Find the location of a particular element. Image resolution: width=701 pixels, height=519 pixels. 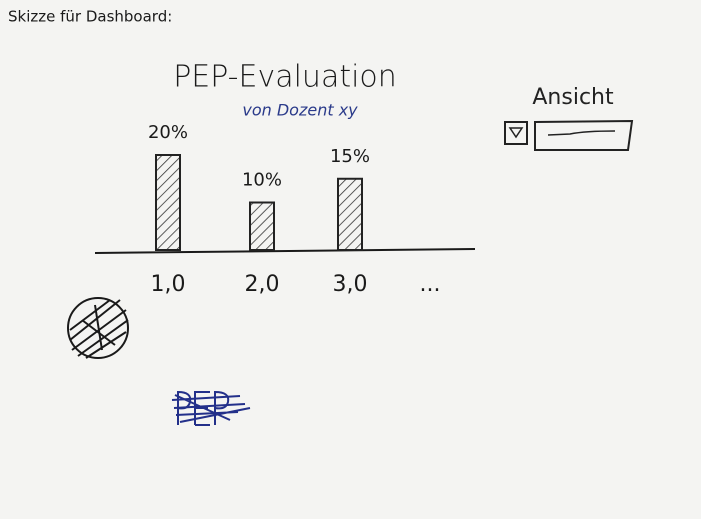

dropdown-arrow is located at coordinates (516, 133).